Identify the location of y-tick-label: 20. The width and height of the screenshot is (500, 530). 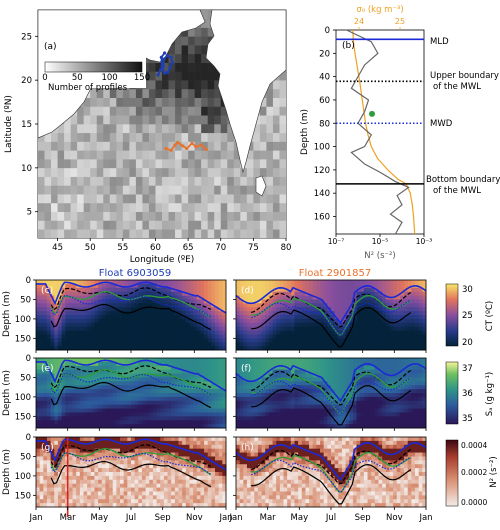
(26, 81).